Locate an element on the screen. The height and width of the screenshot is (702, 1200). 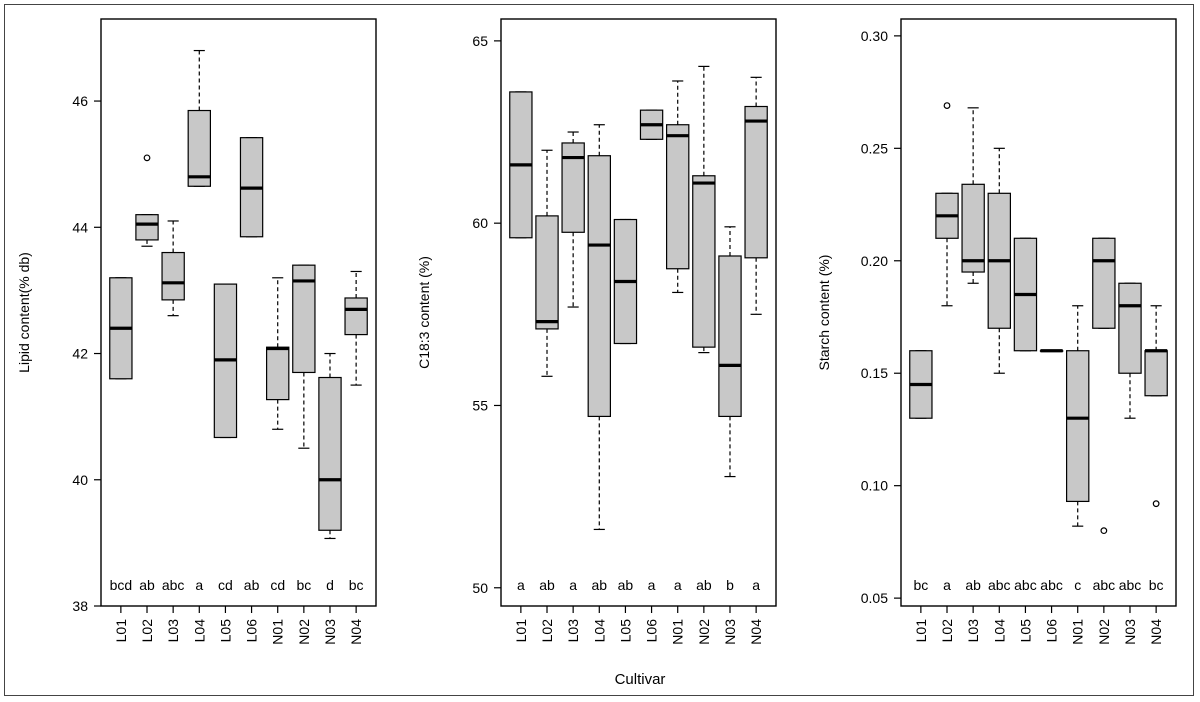
y-tick-label: 0.05 is located at coordinates (874, 598).